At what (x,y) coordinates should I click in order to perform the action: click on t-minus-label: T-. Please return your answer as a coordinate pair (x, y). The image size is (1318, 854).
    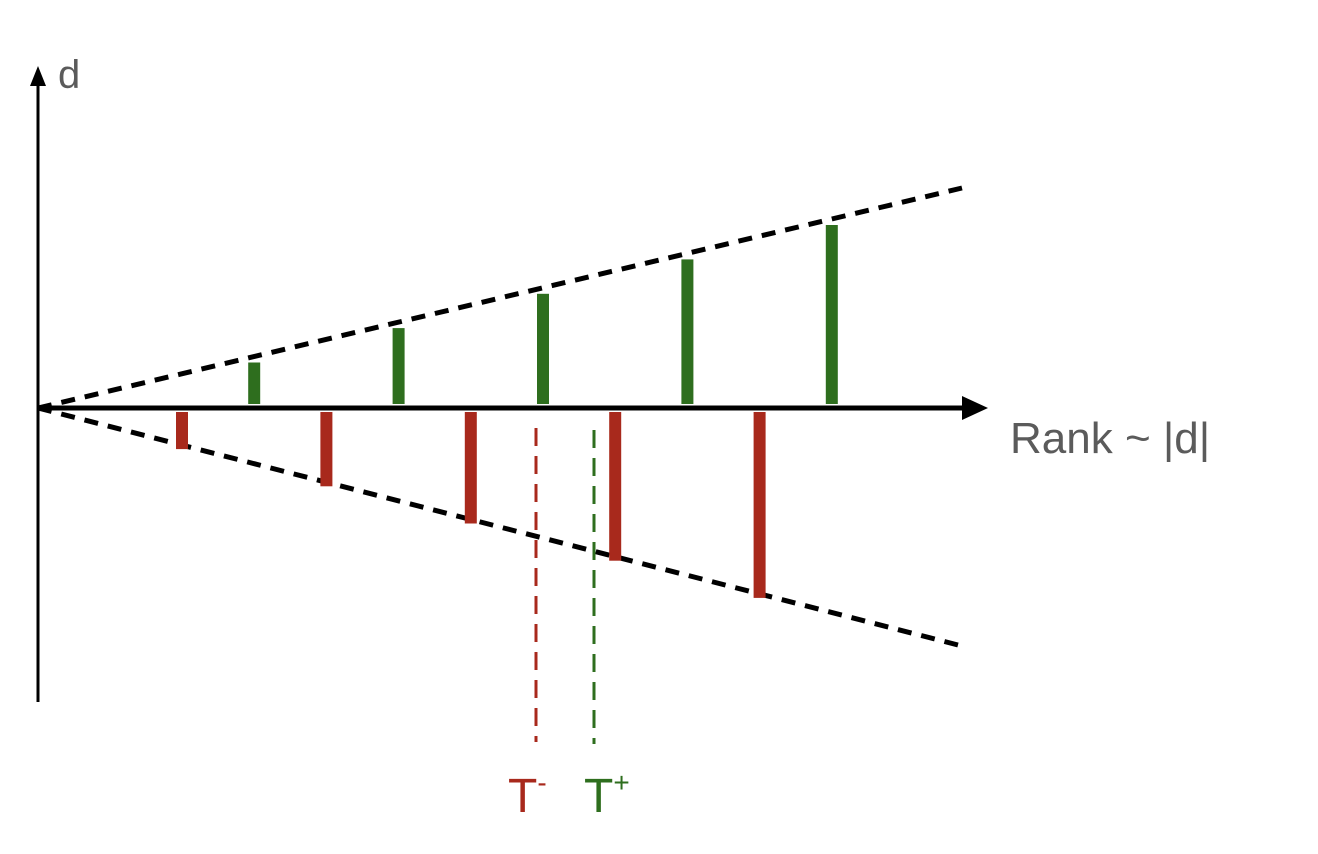
    Looking at the image, I should click on (527, 795).